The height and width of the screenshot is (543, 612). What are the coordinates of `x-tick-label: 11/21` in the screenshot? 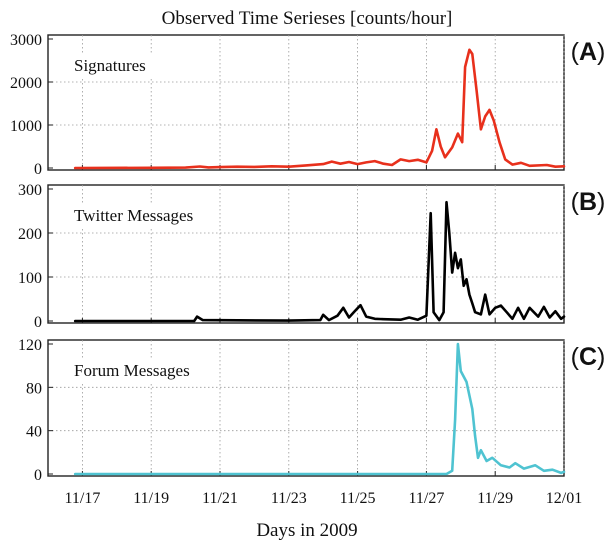 It's located at (220, 498).